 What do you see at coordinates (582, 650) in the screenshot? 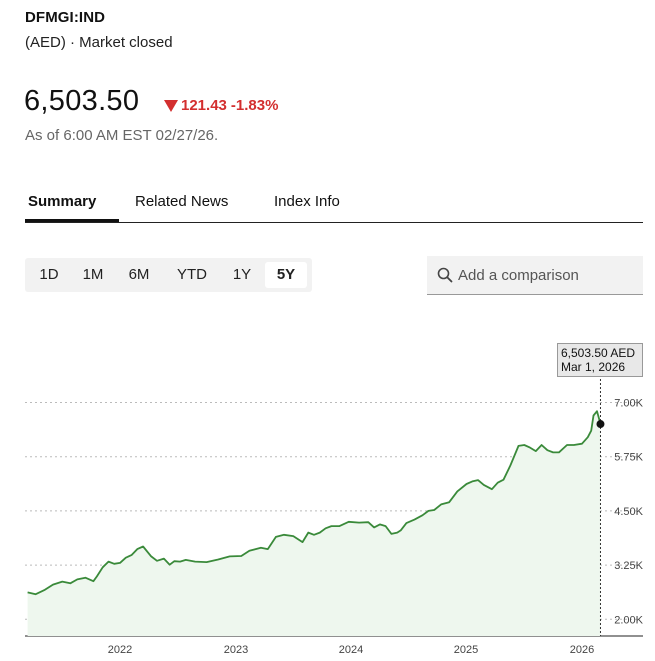
I see `x-tick-label: 2026` at bounding box center [582, 650].